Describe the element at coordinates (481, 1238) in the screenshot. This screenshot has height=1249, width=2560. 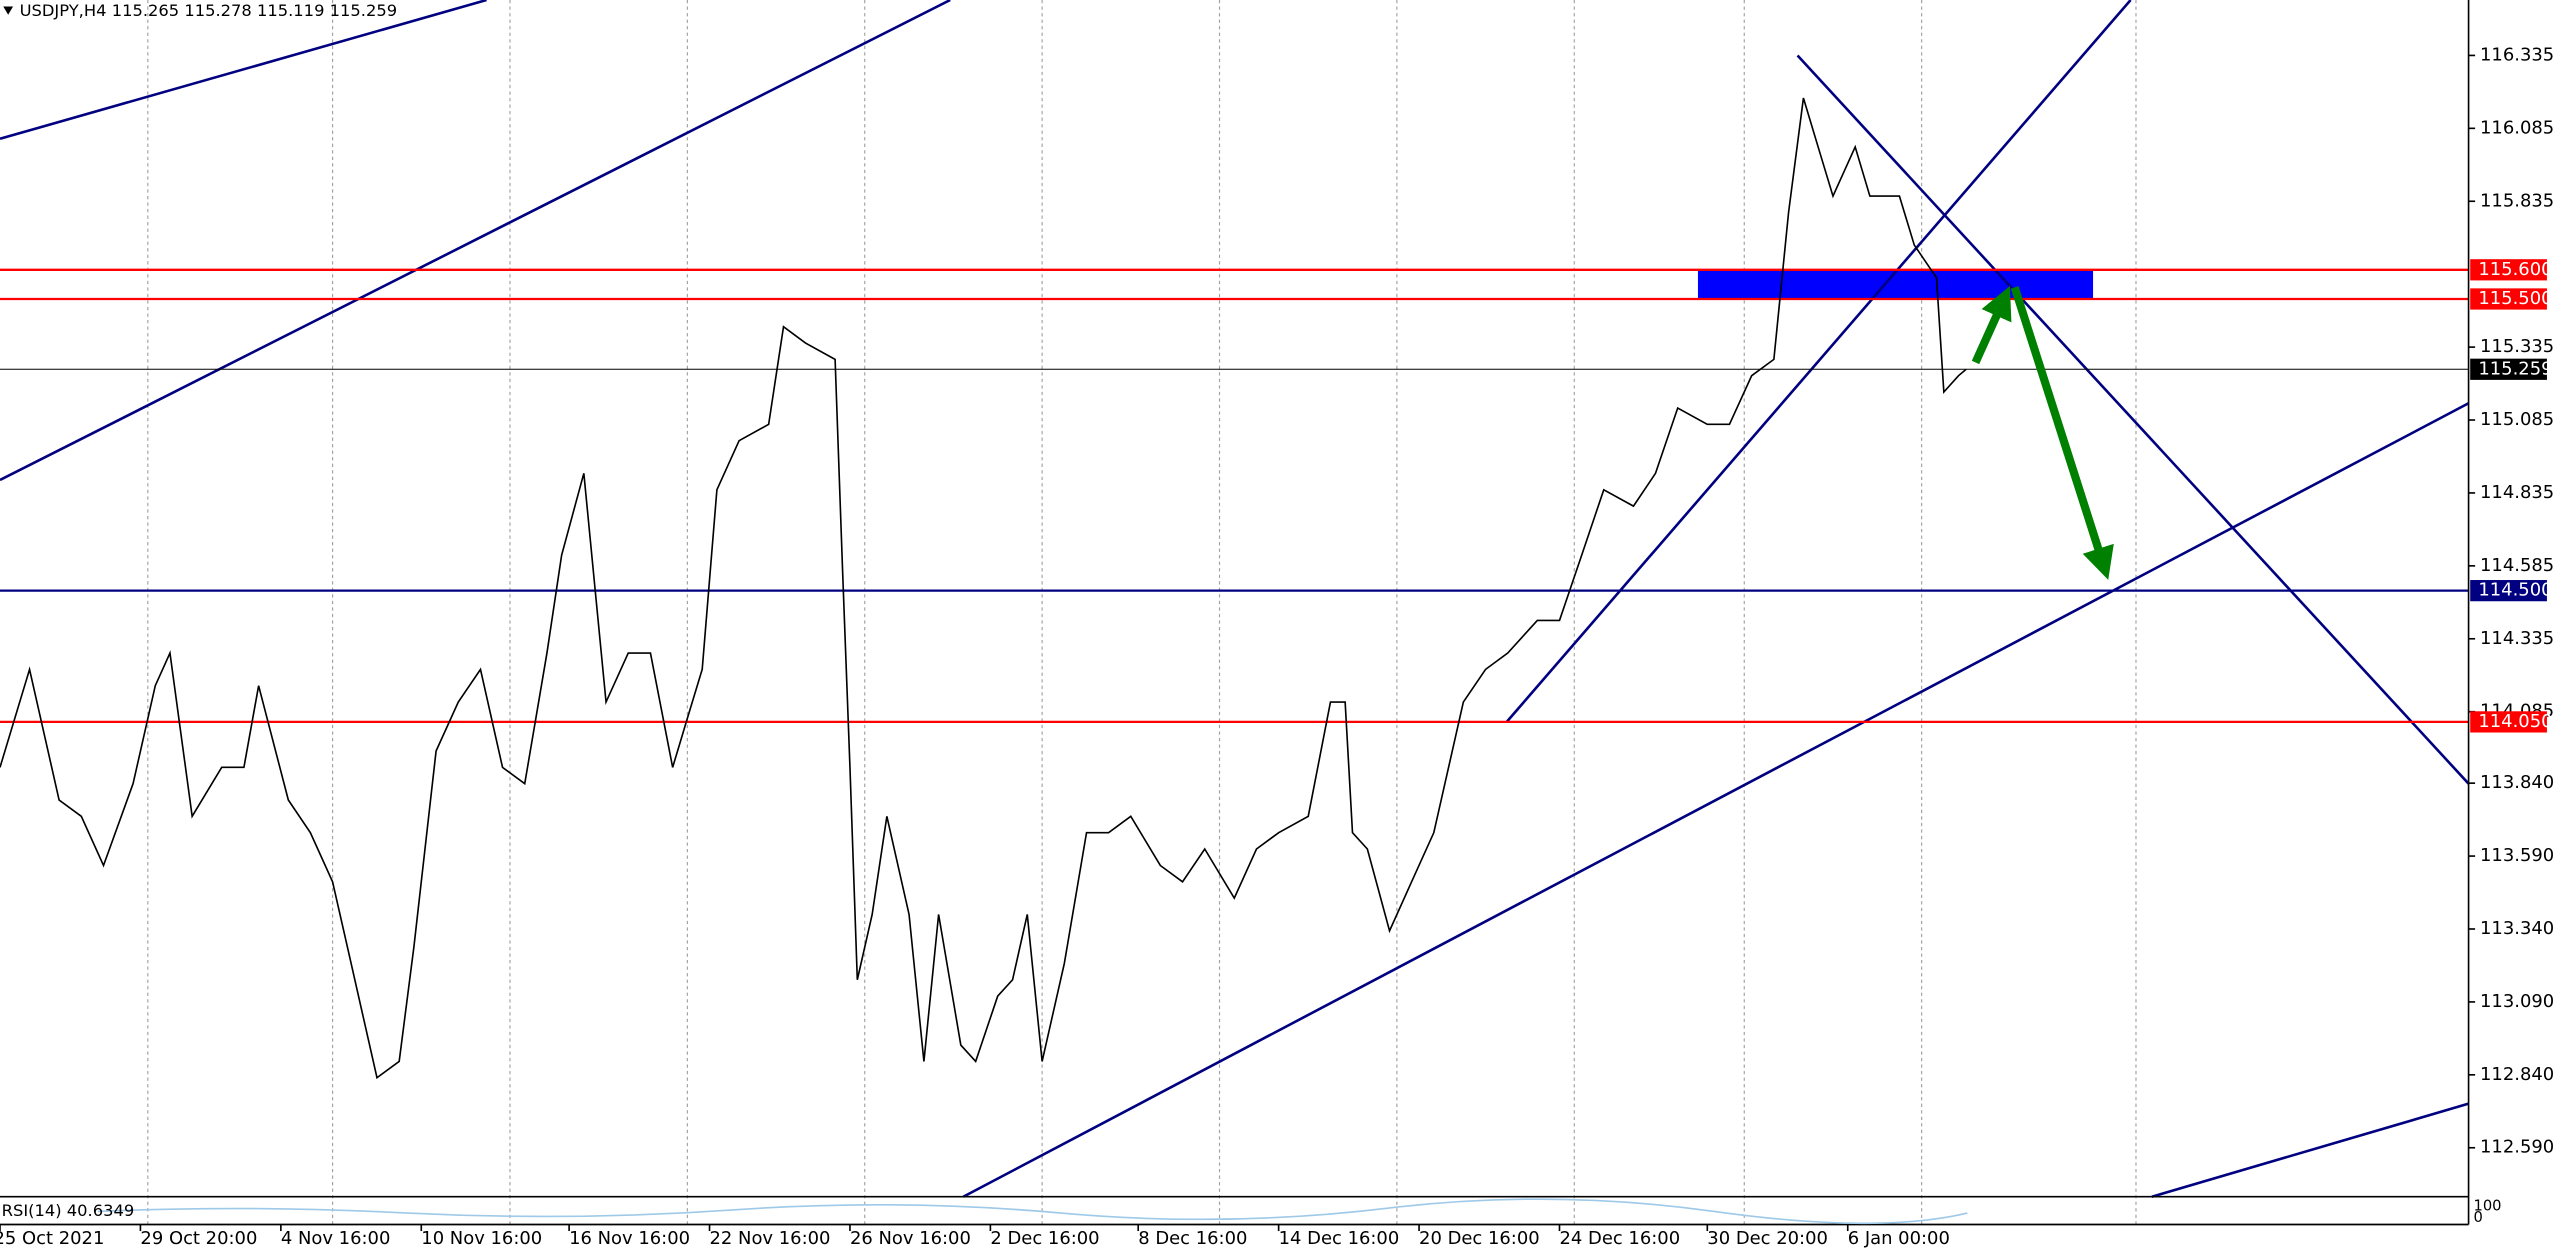
I see `x-tick-label: 10 Nov 16:00` at that location.